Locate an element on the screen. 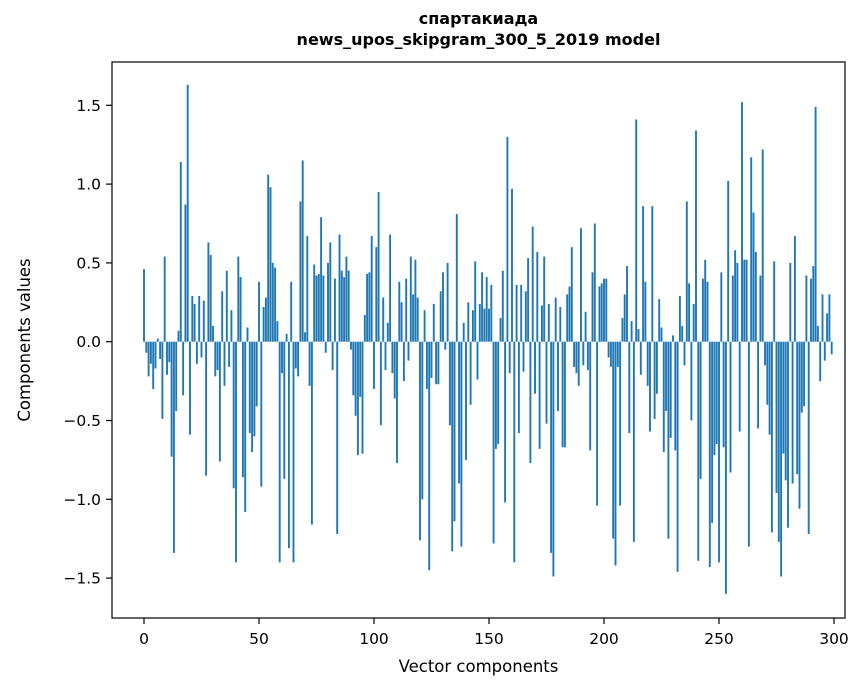 Image resolution: width=867 pixels, height=696 pixels. y-axis: −1.5 −1.0 −0.5 0.0 0.5 1.0 1.5 is located at coordinates (87, 342).